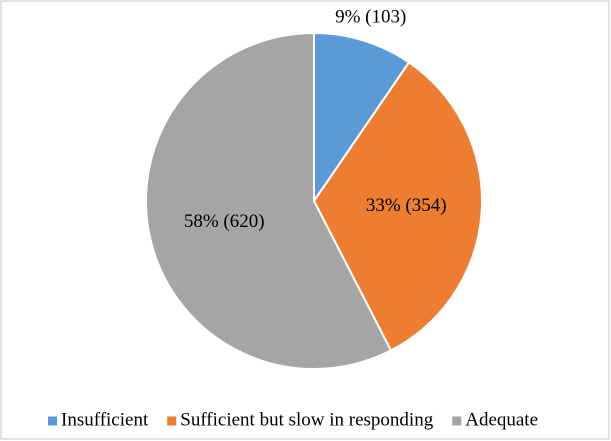 The height and width of the screenshot is (441, 611). Describe the element at coordinates (406, 205) in the screenshot. I see `data-label: 33% (354)` at that location.